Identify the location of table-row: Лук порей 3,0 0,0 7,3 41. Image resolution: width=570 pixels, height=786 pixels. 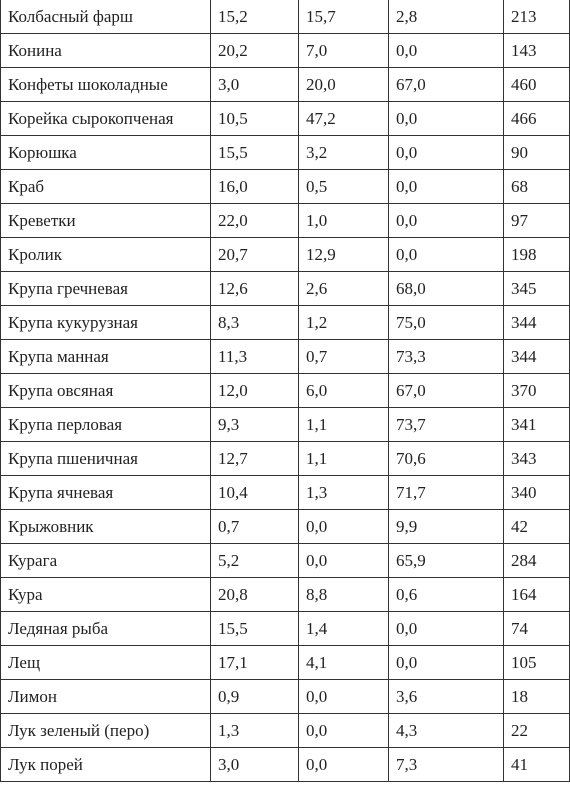
(285, 764).